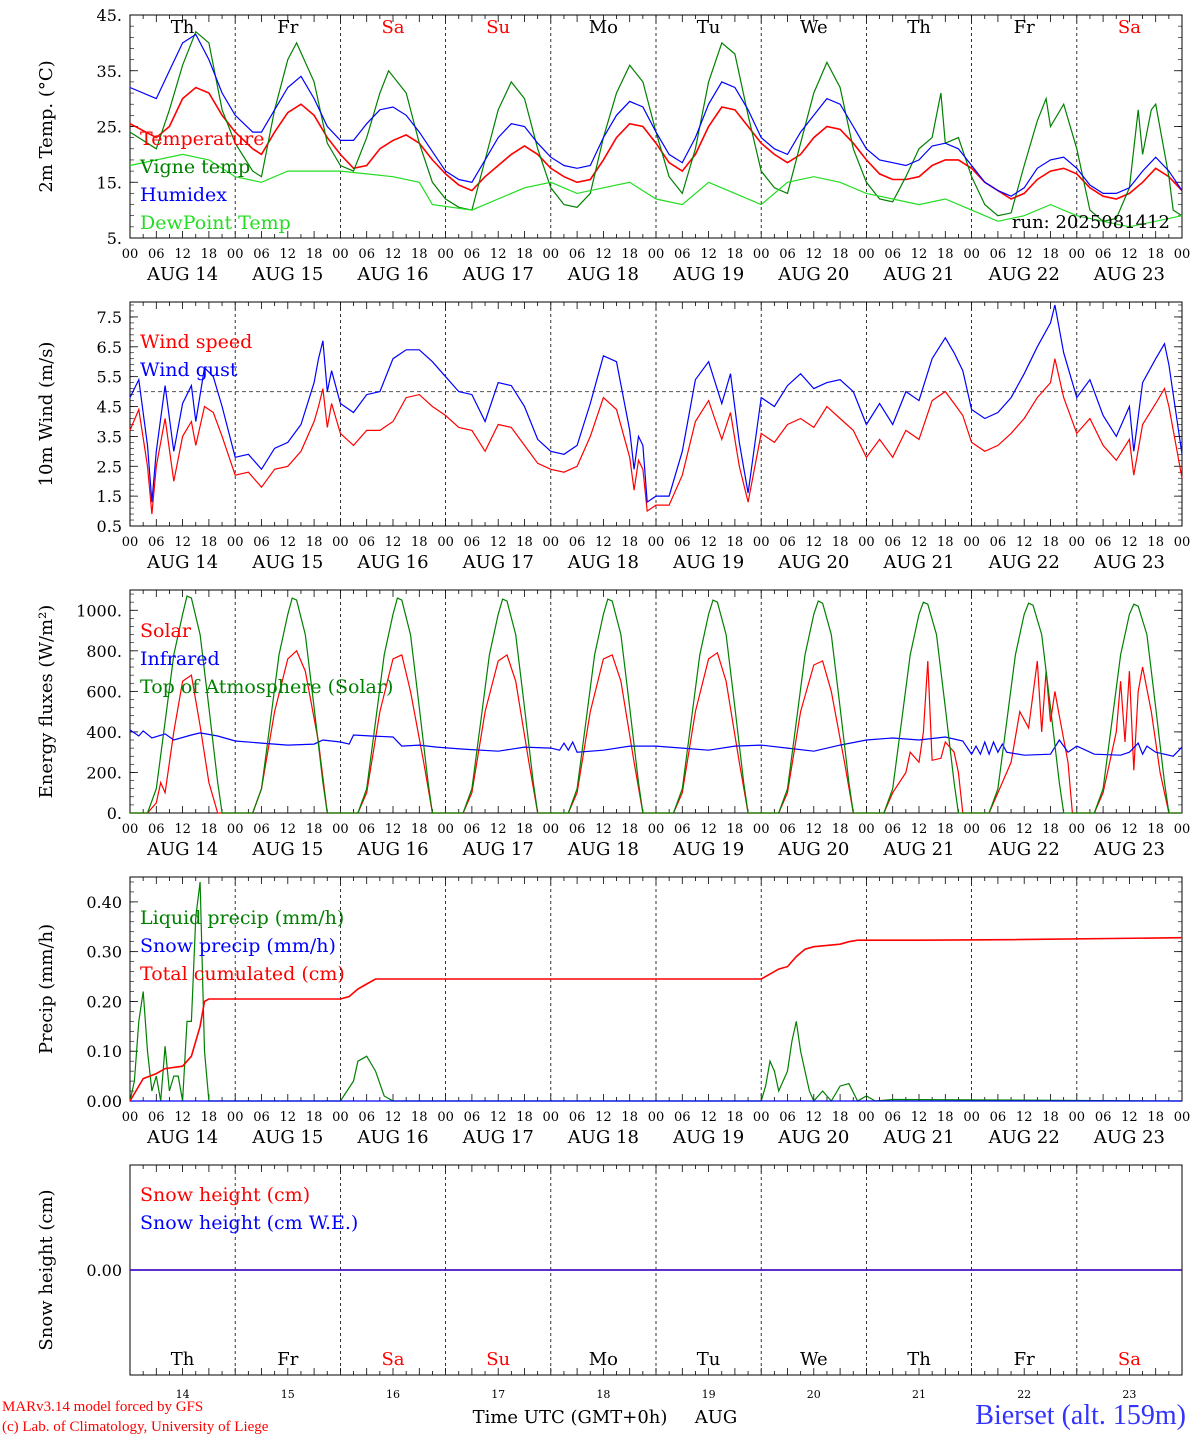 The image size is (1194, 1440). What do you see at coordinates (215, 223) in the screenshot?
I see `legend-entry: DewPoint Temp` at bounding box center [215, 223].